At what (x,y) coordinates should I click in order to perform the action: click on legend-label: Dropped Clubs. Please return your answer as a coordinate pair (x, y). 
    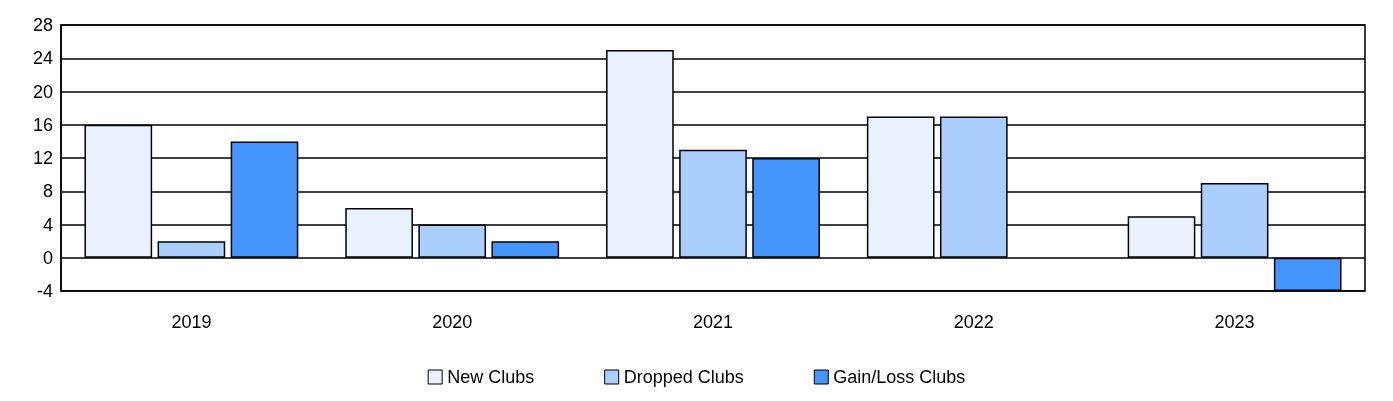
    Looking at the image, I should click on (683, 377).